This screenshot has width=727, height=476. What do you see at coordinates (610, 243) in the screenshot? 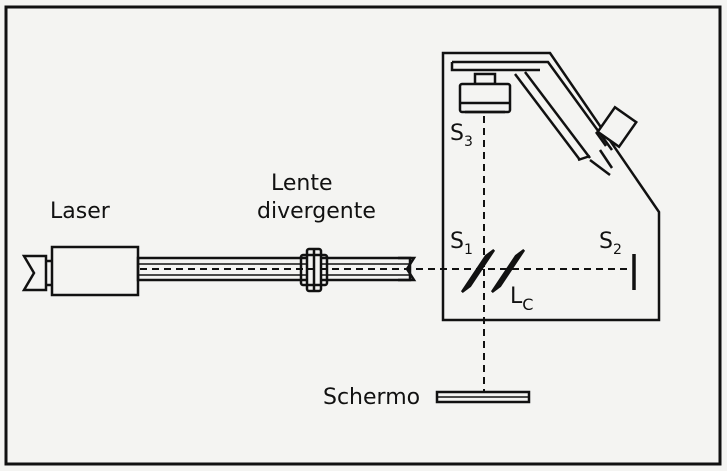
I see `label-s2: S2` at bounding box center [610, 243].